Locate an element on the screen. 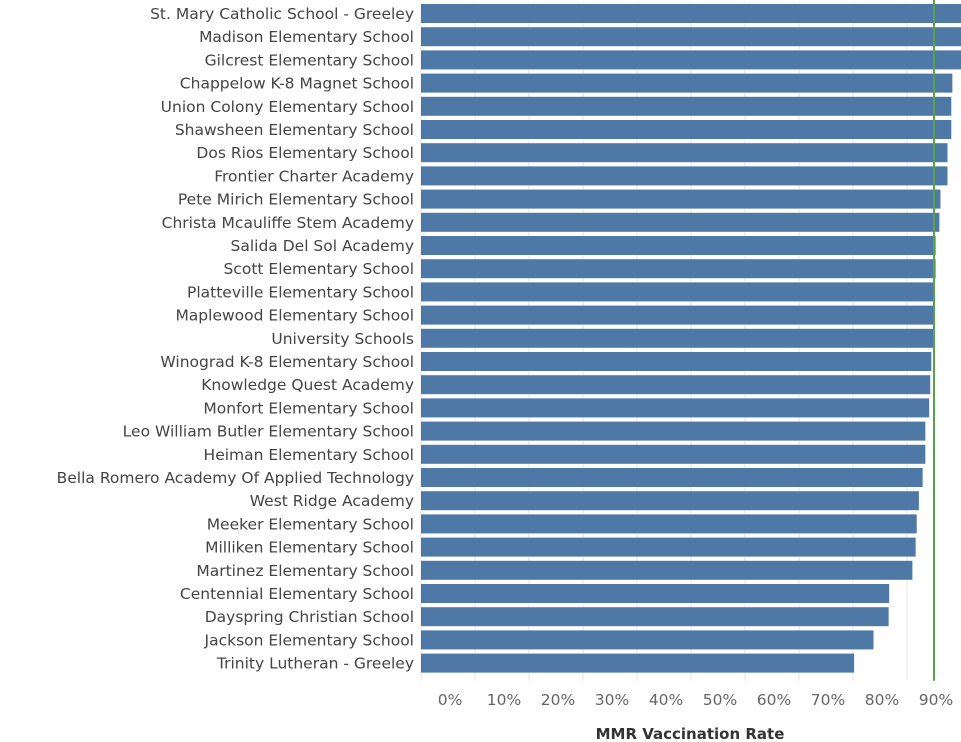 This screenshot has width=961, height=742. x-tick-label: 30% is located at coordinates (612, 700).